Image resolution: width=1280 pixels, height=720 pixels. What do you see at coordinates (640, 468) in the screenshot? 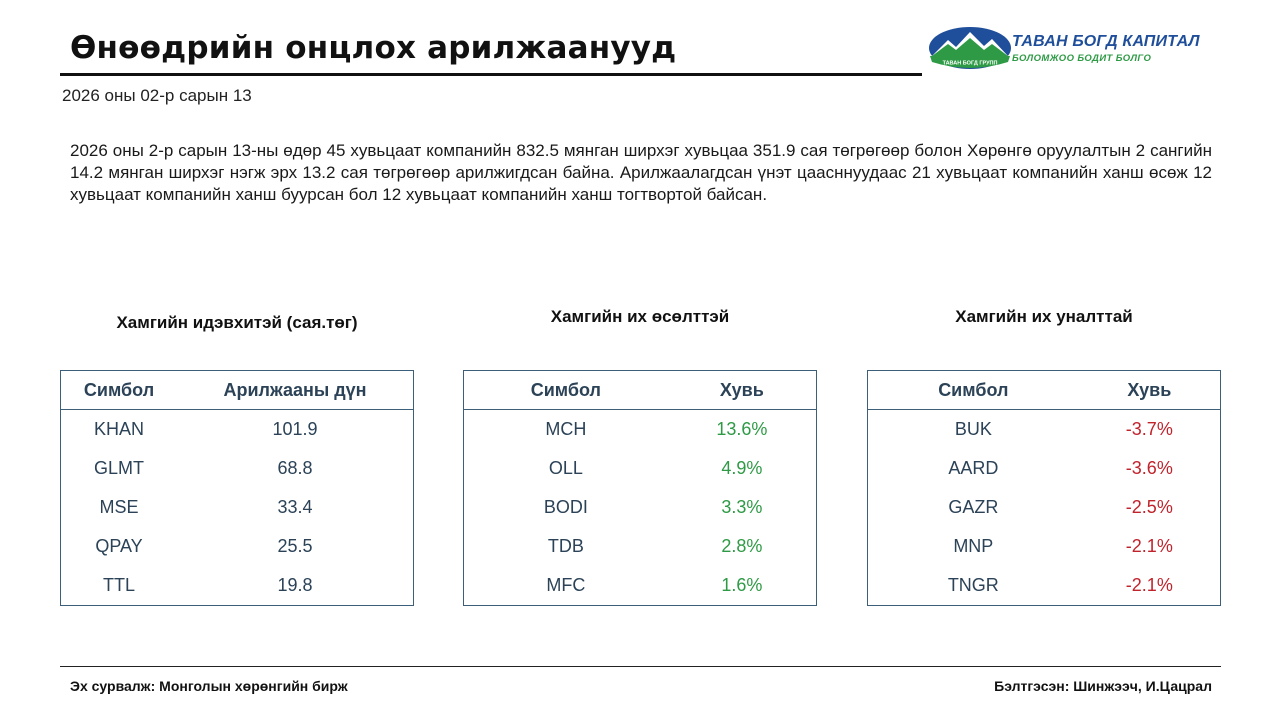
I see `table-row: OLL 4.9%` at bounding box center [640, 468].